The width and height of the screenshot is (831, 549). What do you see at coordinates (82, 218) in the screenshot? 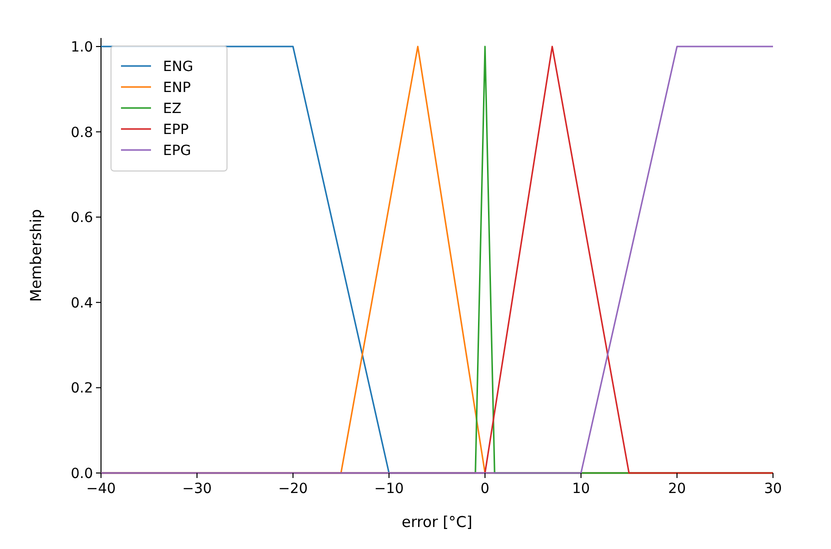
I see `y-tick-label: 0.6` at bounding box center [82, 218].